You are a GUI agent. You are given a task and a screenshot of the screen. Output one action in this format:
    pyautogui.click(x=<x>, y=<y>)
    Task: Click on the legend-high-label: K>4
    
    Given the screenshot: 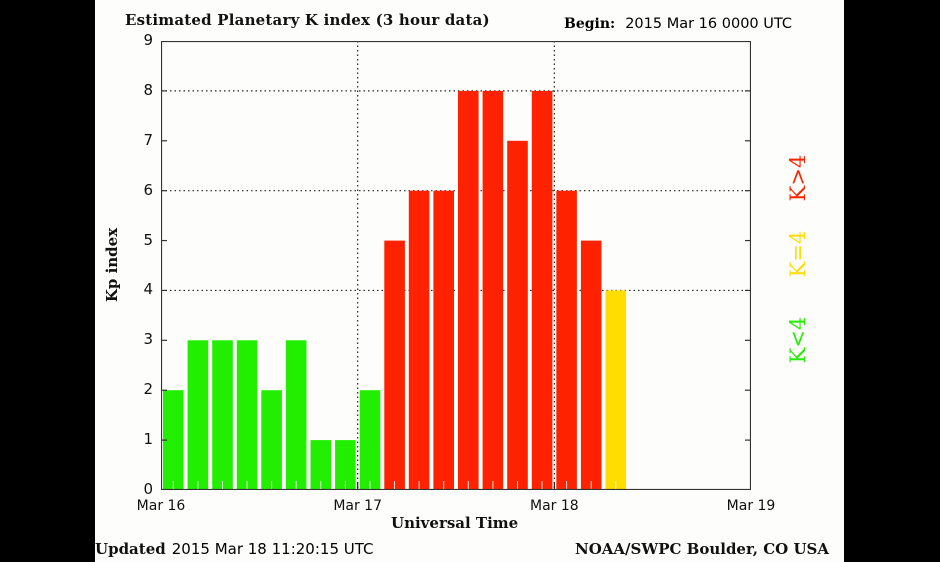 What is the action you would take?
    pyautogui.click(x=798, y=178)
    